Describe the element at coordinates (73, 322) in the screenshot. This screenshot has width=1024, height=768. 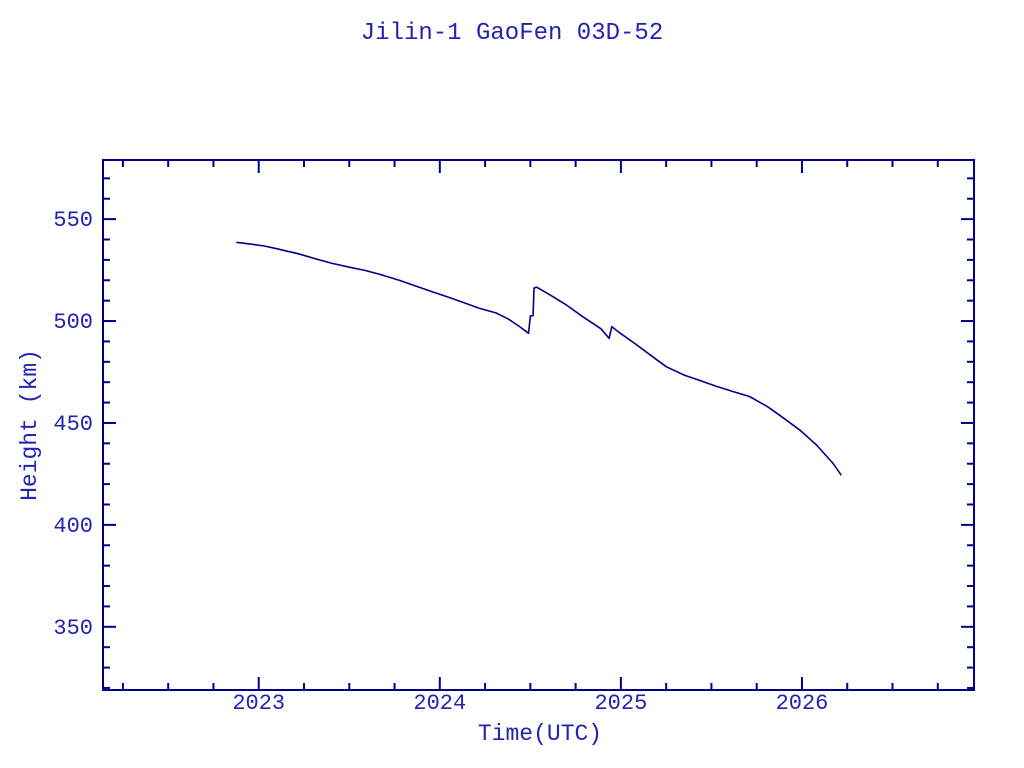
I see `y-tick-label: 500` at that location.